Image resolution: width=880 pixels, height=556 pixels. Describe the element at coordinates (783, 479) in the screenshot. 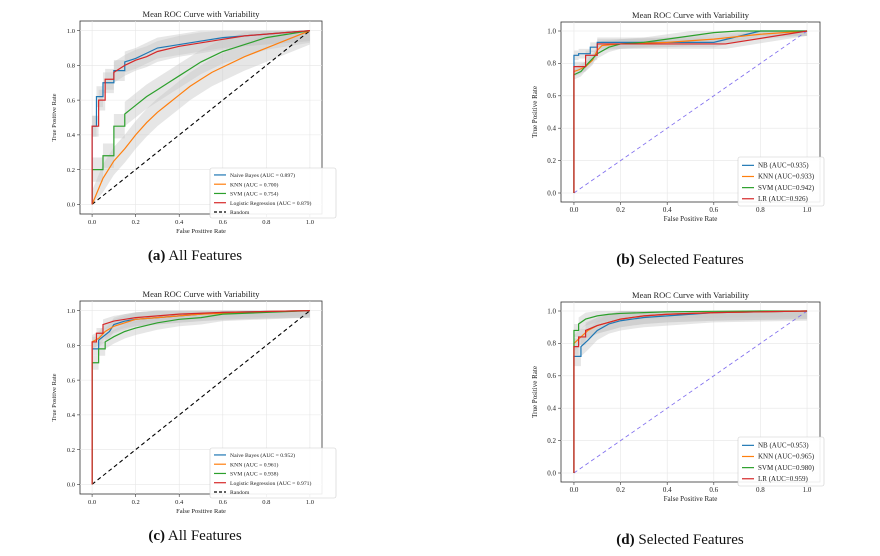

I see `legend-entry: LR (AUC=0.959)` at that location.